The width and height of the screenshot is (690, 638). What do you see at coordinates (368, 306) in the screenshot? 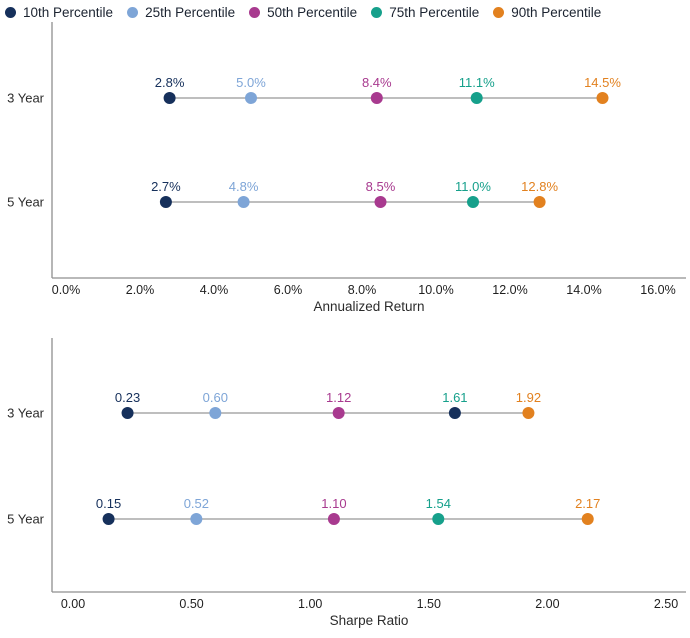
I see `x-axis-title-annualized-return: Annualized Return` at bounding box center [368, 306].